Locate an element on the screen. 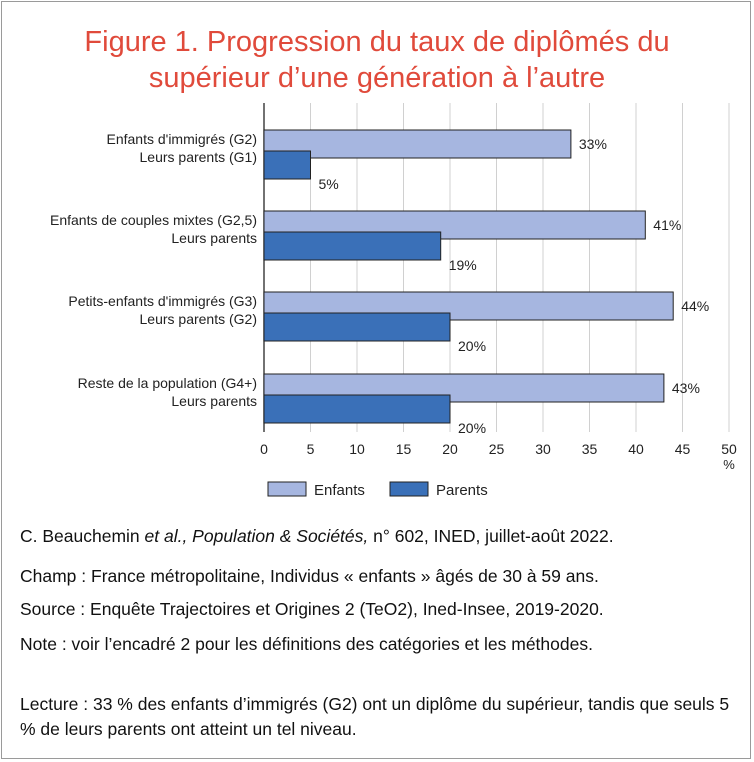  category-label-parents: Leurs parents (G1) is located at coordinates (199, 157).